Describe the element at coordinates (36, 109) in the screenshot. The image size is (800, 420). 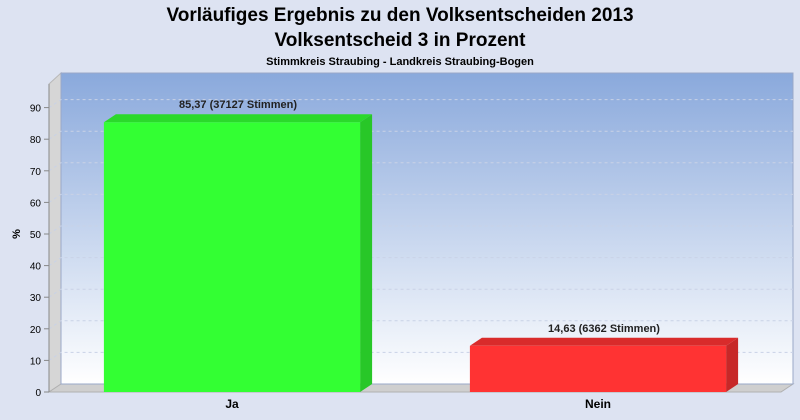
I see `y-tick-label: 90` at that location.